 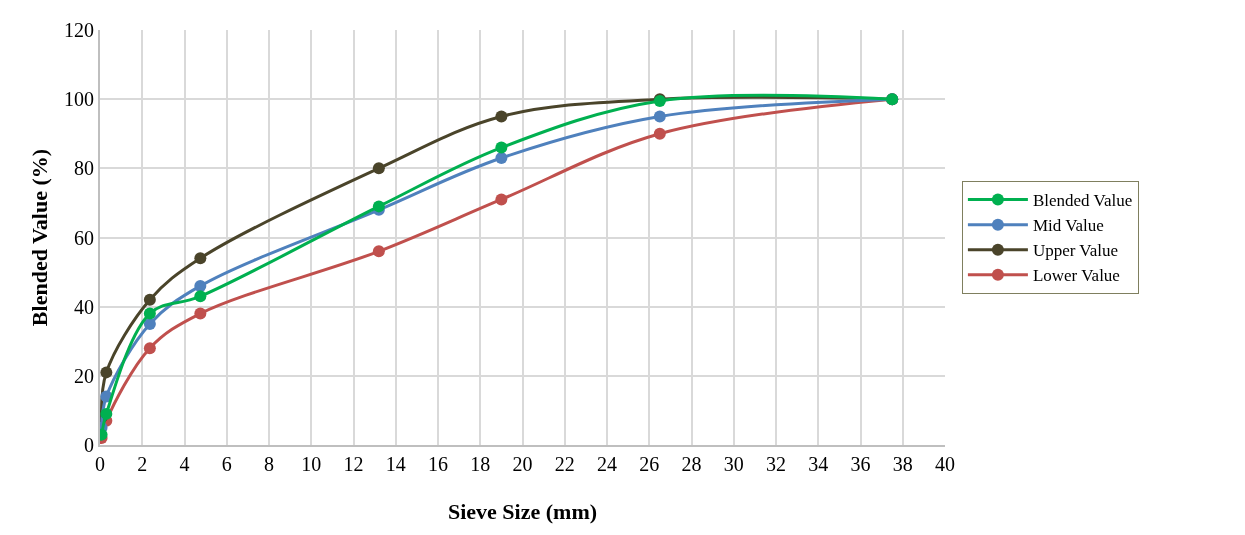 I want to click on y-tick-label: 20, so click(x=84, y=375).